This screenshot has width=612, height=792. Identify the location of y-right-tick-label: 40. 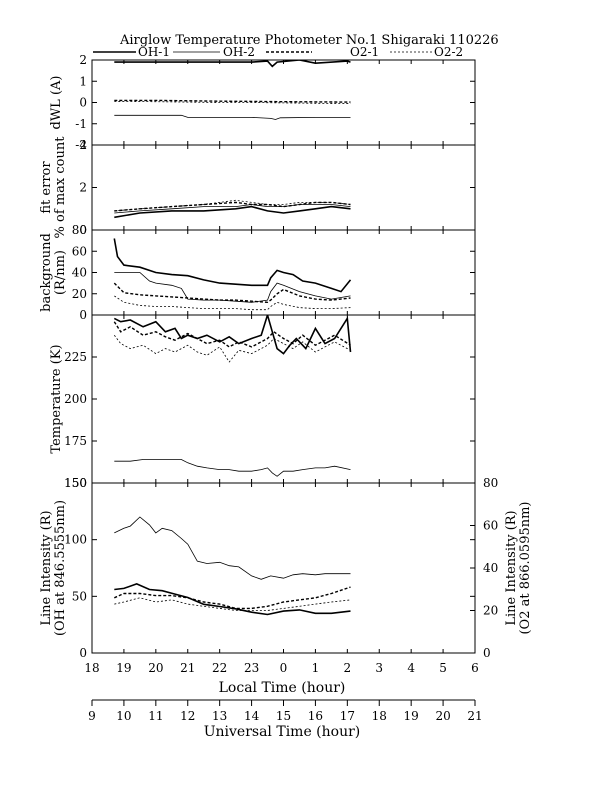
(490, 568).